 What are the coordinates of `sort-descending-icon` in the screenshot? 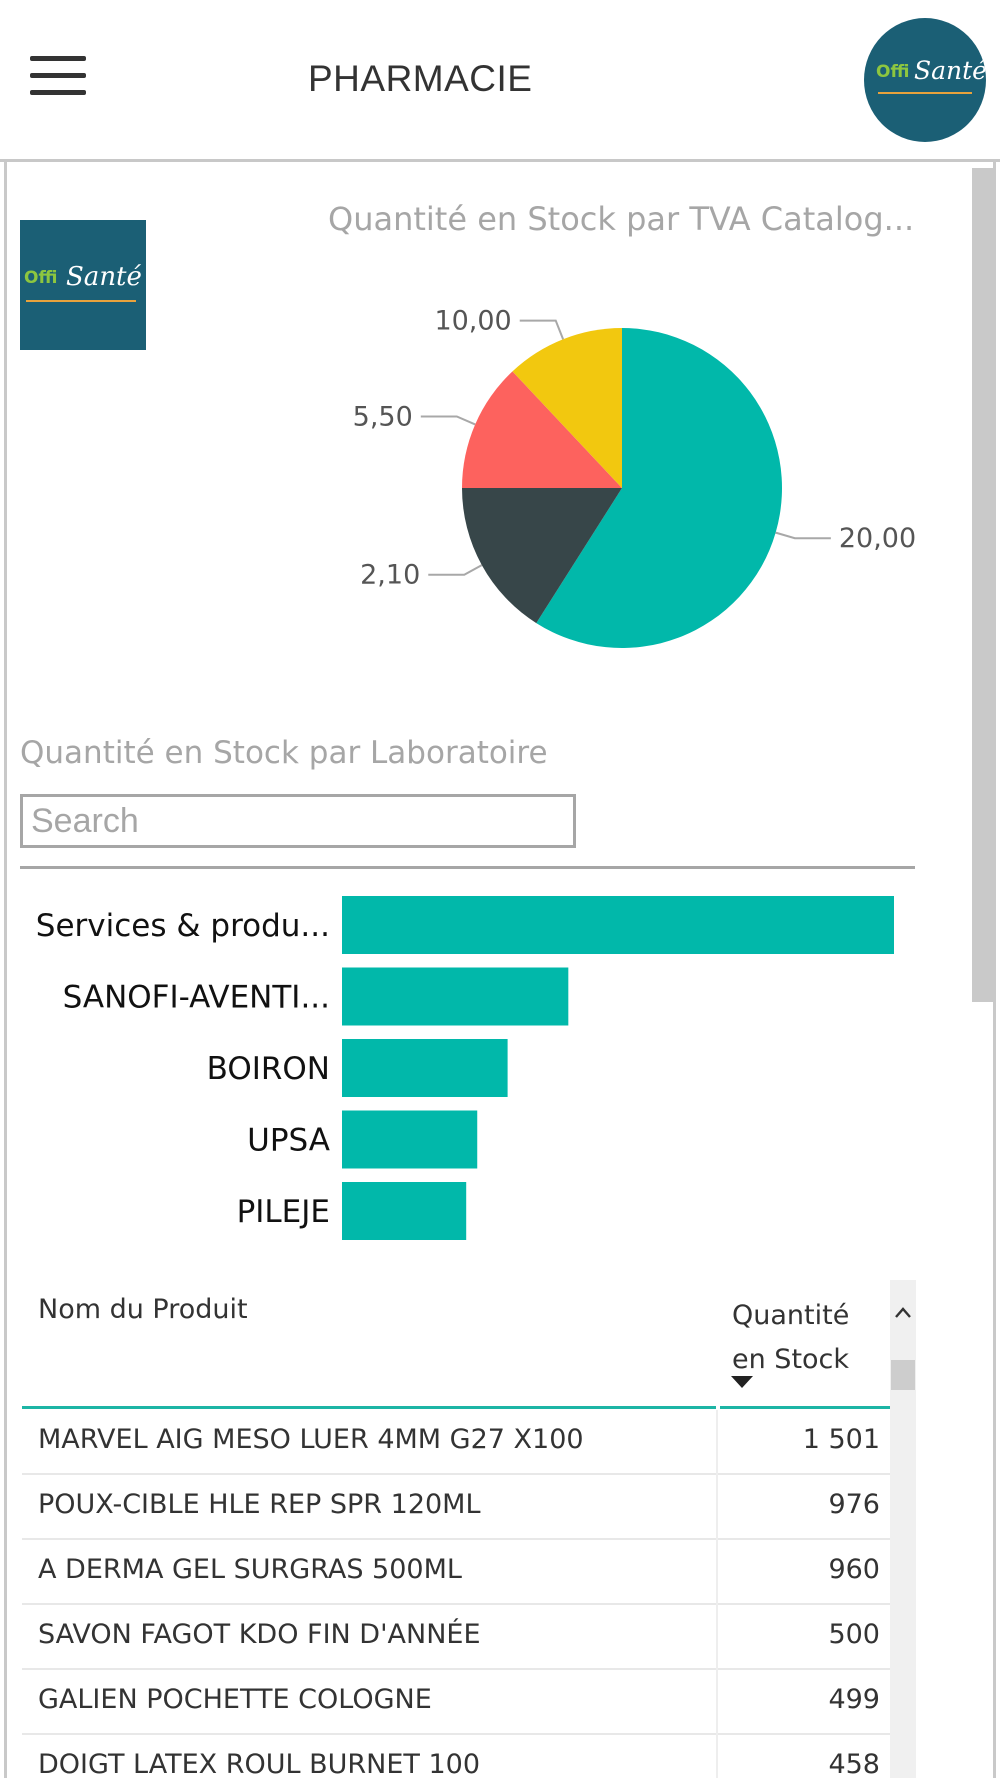 It's located at (742, 1382).